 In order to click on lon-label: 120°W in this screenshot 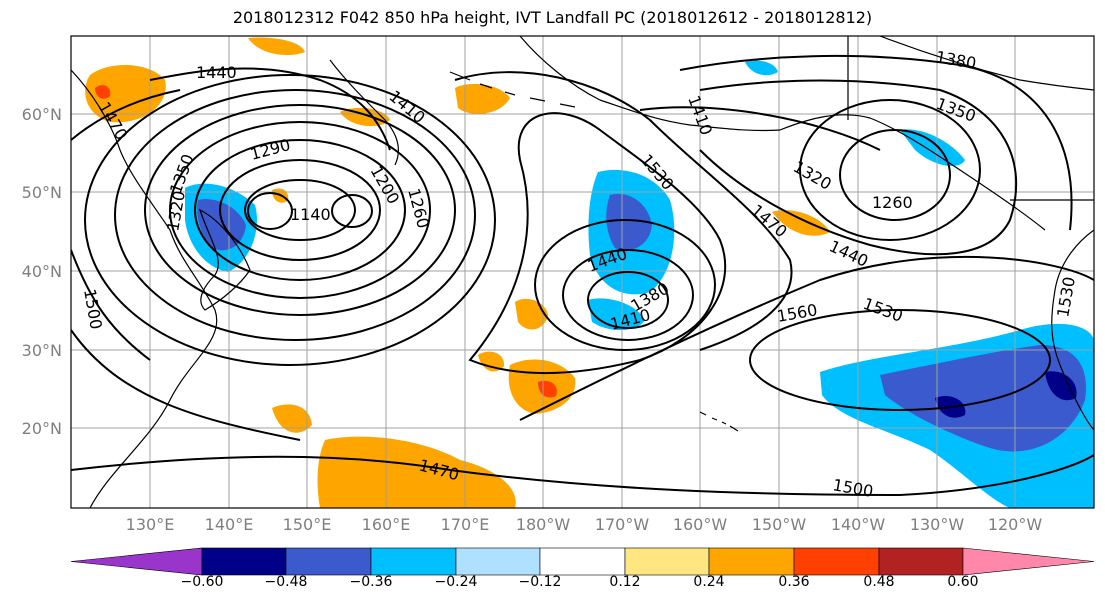, I will do `click(1015, 524)`.